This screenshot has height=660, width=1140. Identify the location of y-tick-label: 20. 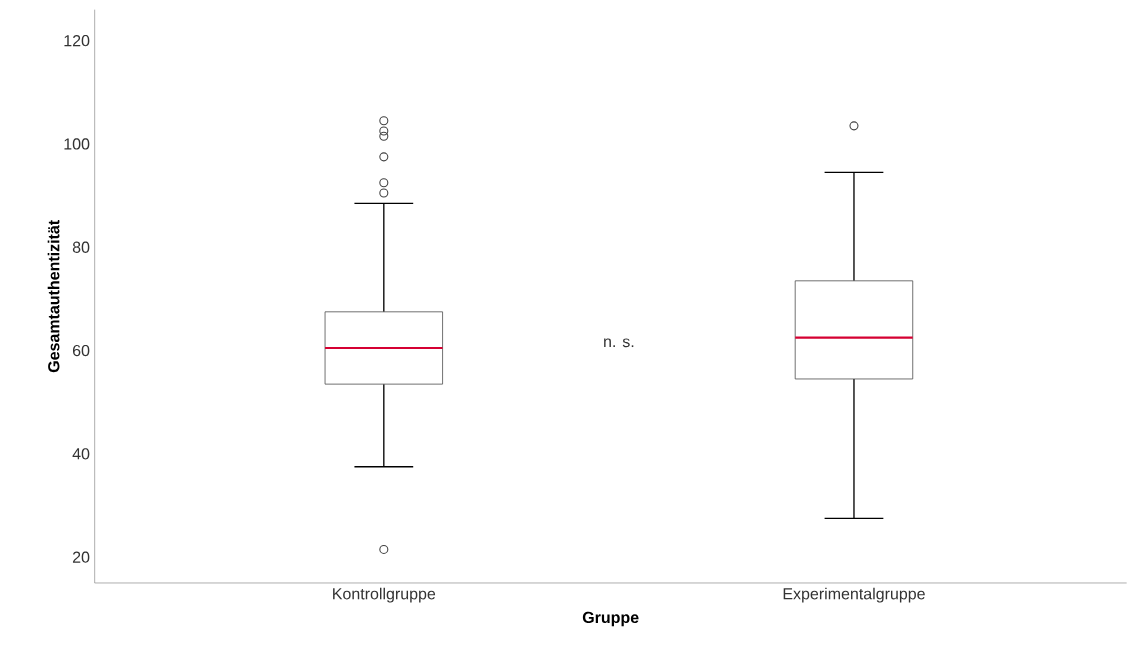
(81, 557).